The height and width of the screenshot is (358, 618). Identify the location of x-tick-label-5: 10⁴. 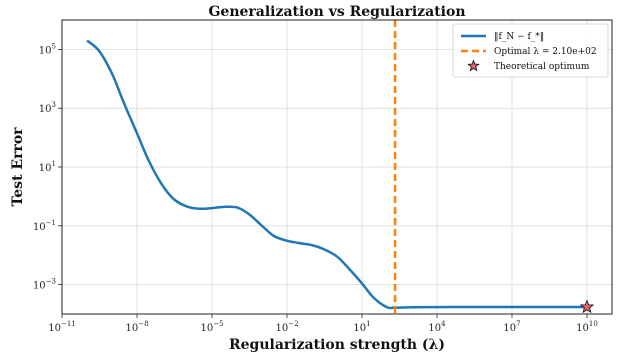
(437, 327).